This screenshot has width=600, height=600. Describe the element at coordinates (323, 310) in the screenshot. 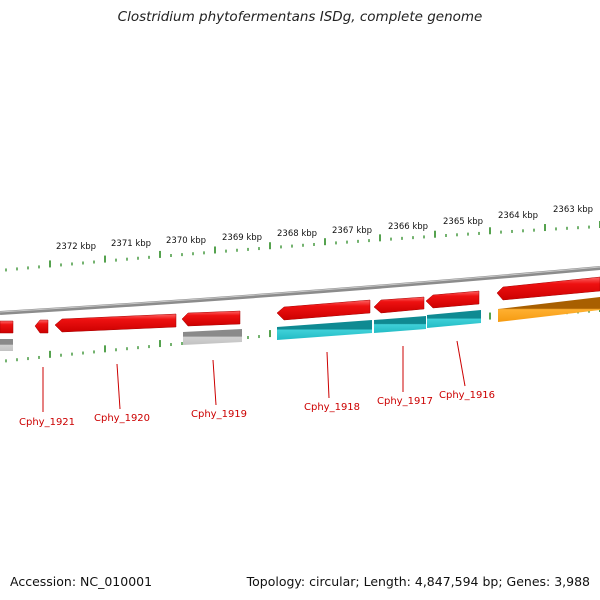

I see `gene-arrow-cphy-1918` at that location.